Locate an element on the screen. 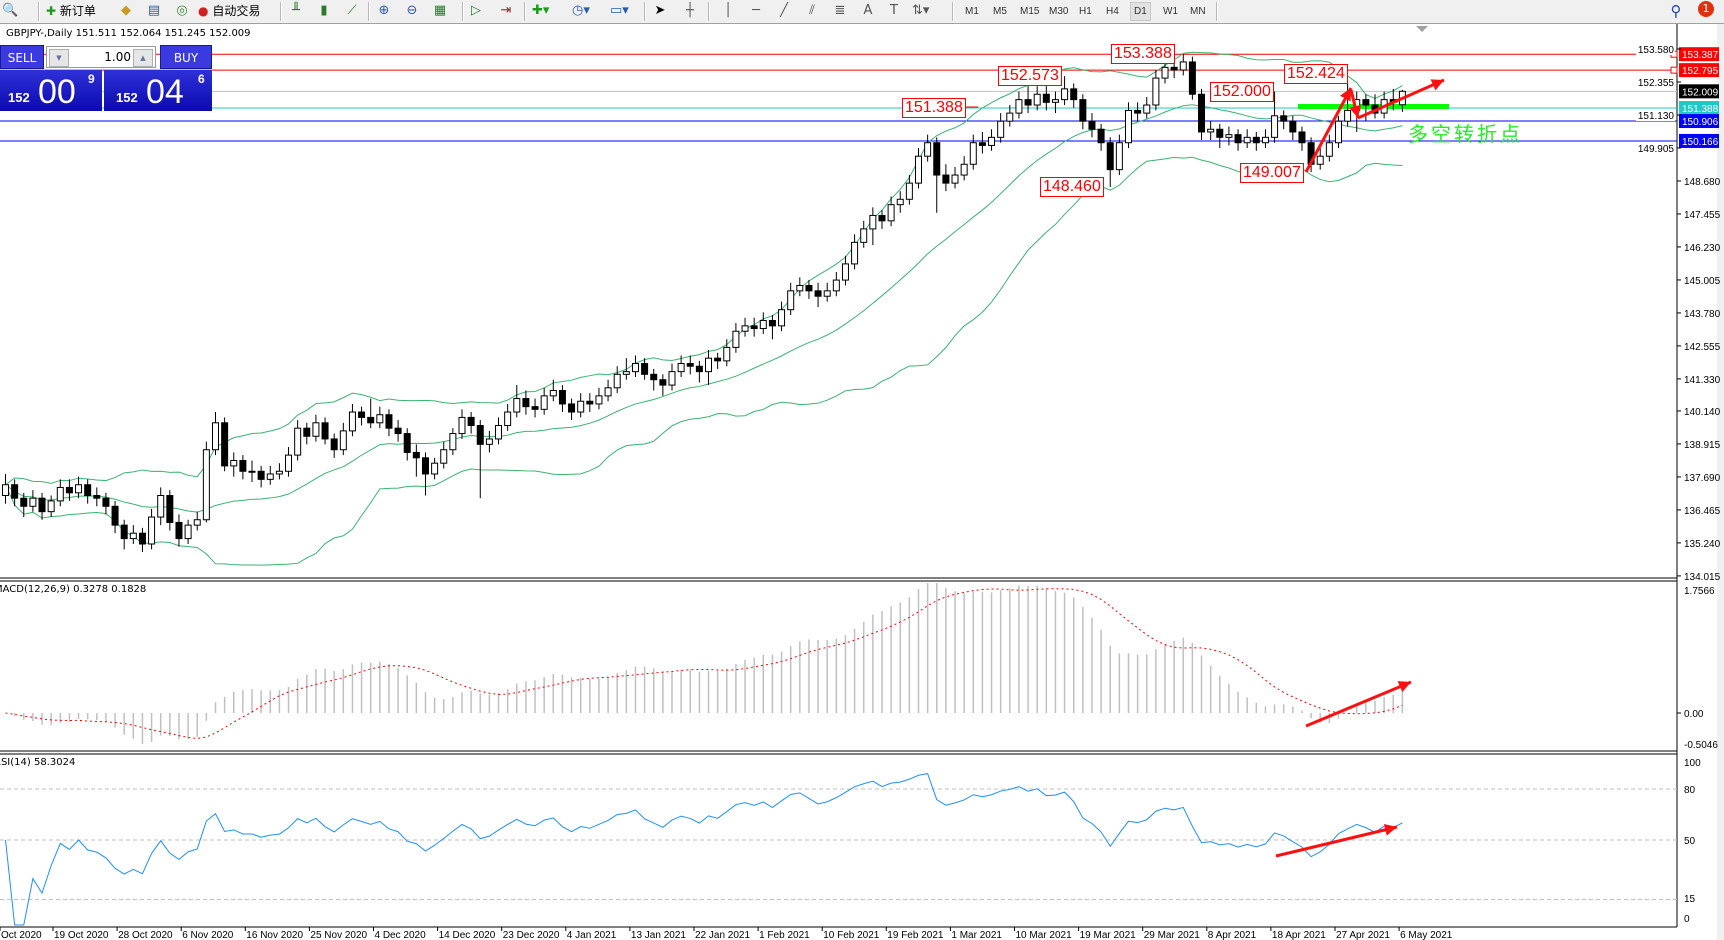 The image size is (1724, 940). cursor-icon: ➤ is located at coordinates (660, 10).